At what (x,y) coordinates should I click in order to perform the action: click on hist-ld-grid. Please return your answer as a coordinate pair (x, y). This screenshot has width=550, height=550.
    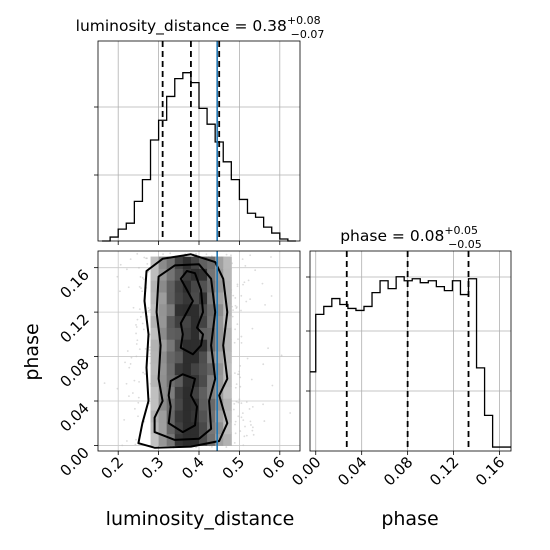
    Looking at the image, I should click on (197, 143).